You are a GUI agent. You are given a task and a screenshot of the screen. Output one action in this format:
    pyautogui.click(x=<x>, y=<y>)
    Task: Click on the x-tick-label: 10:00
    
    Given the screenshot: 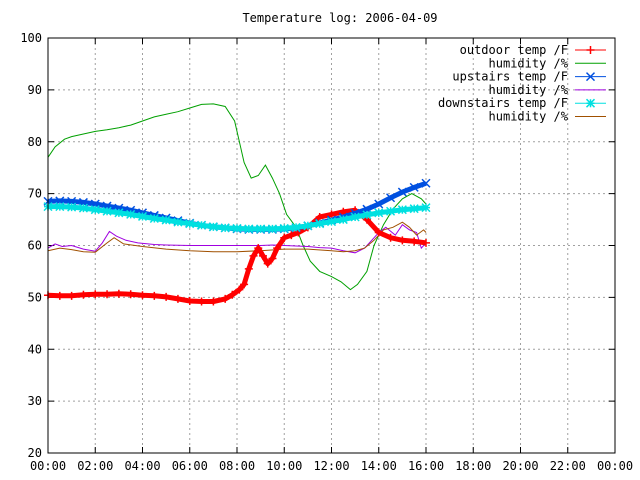 What is the action you would take?
    pyautogui.click(x=284, y=466)
    